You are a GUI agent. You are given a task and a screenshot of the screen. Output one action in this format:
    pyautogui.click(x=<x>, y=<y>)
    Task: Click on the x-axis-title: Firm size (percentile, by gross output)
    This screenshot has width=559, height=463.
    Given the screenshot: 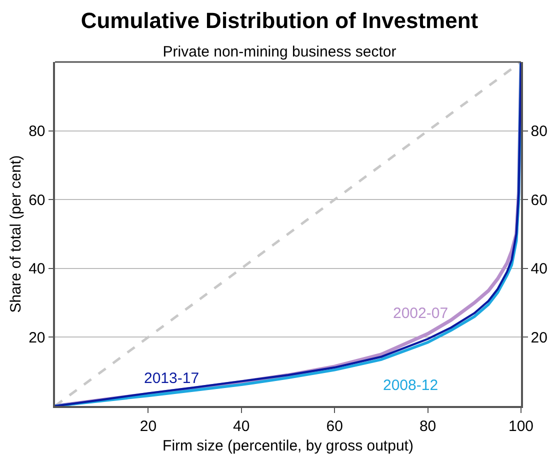 What is the action you would take?
    pyautogui.click(x=288, y=445)
    